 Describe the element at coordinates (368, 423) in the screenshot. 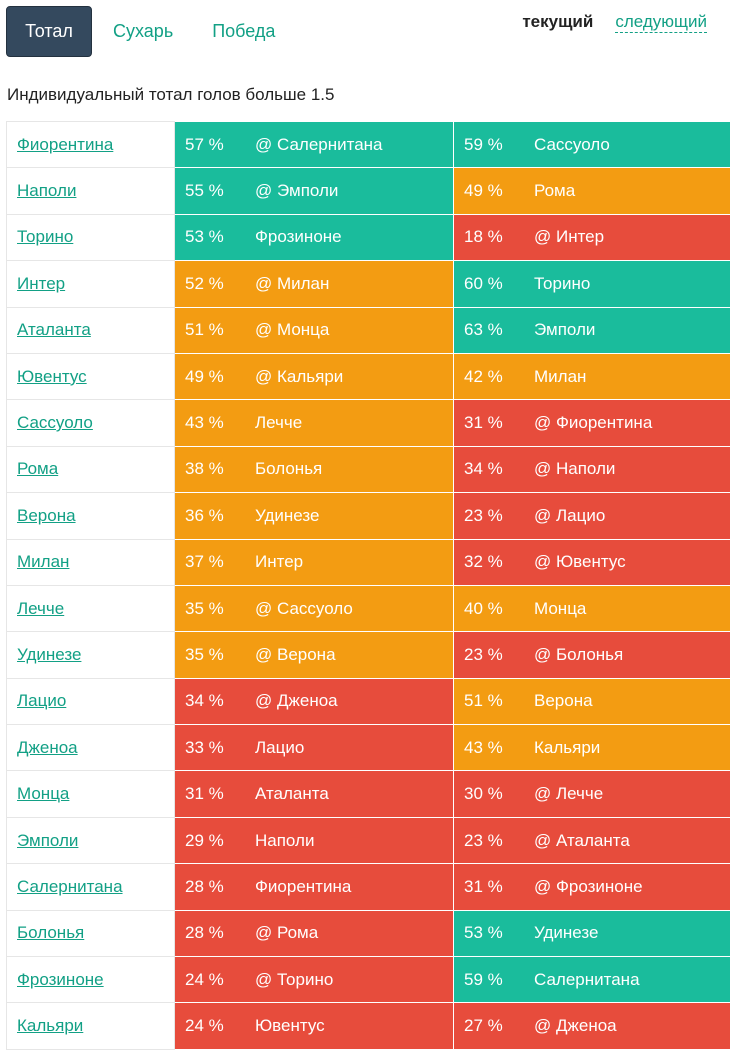

I see `table-row: Сассуоло 43 % Лечче 31 % @ Фиорентина` at that location.